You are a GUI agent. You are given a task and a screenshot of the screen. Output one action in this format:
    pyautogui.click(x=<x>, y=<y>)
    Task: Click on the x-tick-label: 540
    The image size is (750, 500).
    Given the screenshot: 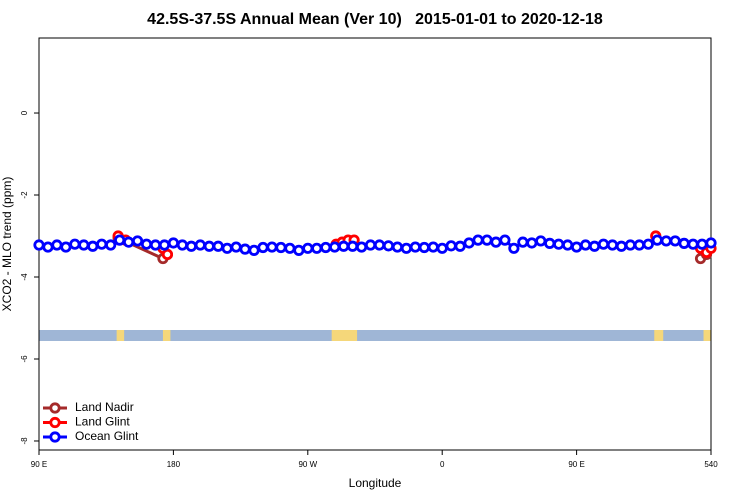 What is the action you would take?
    pyautogui.click(x=711, y=464)
    